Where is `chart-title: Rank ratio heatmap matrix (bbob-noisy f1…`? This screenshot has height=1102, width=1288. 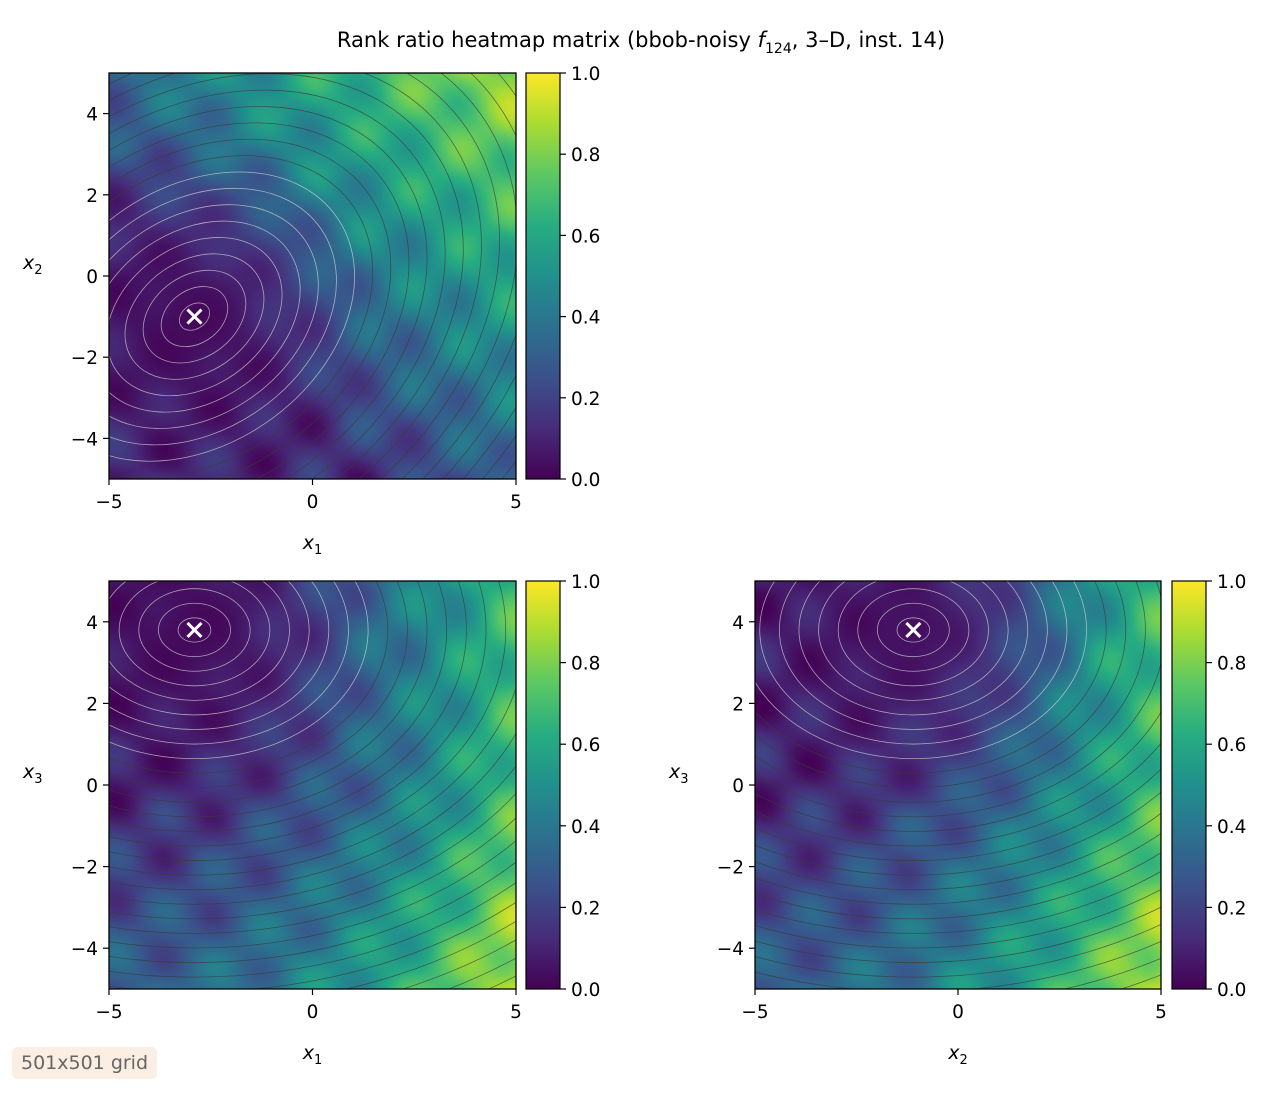
chart-title: Rank ratio heatmap matrix (bbob-noisy f1… is located at coordinates (641, 42).